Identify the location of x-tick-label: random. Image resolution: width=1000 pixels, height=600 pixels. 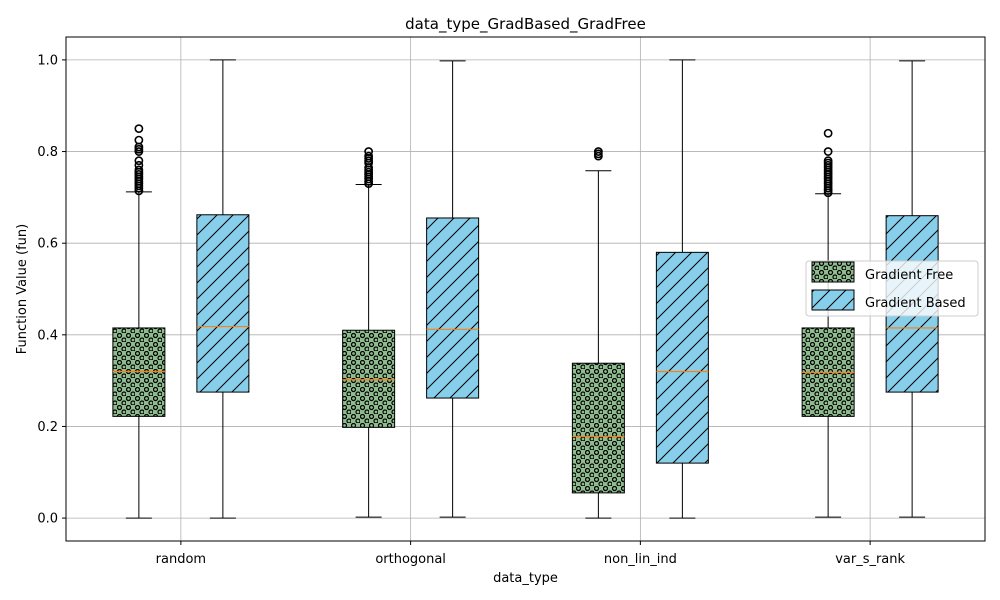
(181, 559).